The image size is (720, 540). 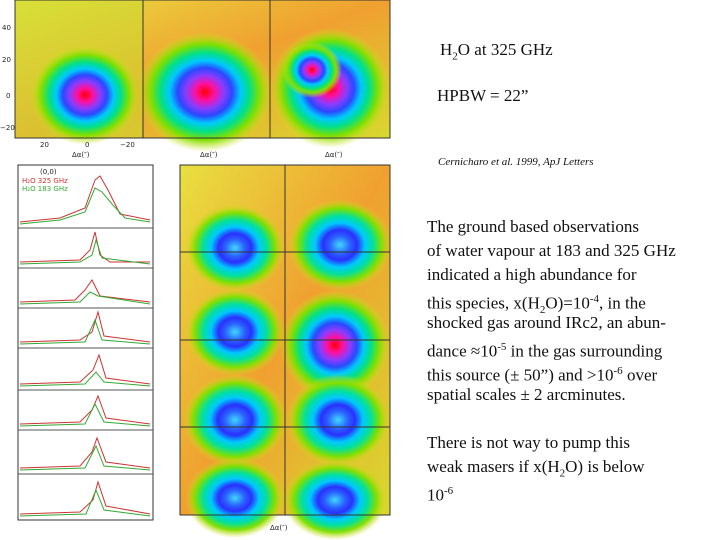 I want to click on superscript: -5, so click(x=502, y=347).